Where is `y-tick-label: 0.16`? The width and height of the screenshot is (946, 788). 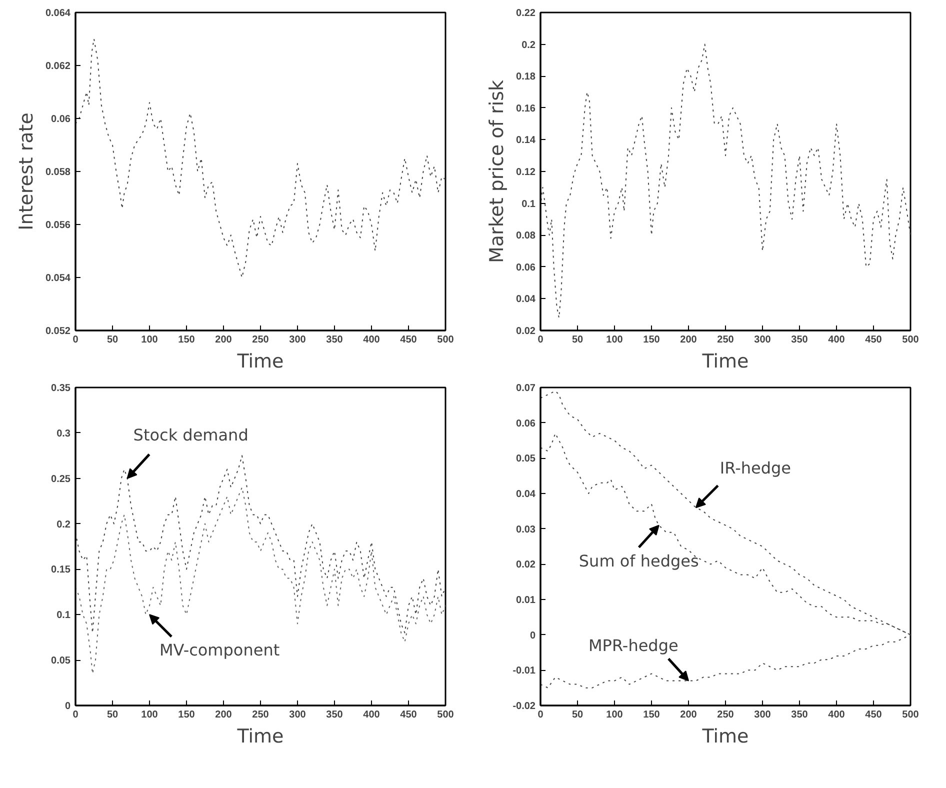 y-tick-label: 0.16 is located at coordinates (526, 108).